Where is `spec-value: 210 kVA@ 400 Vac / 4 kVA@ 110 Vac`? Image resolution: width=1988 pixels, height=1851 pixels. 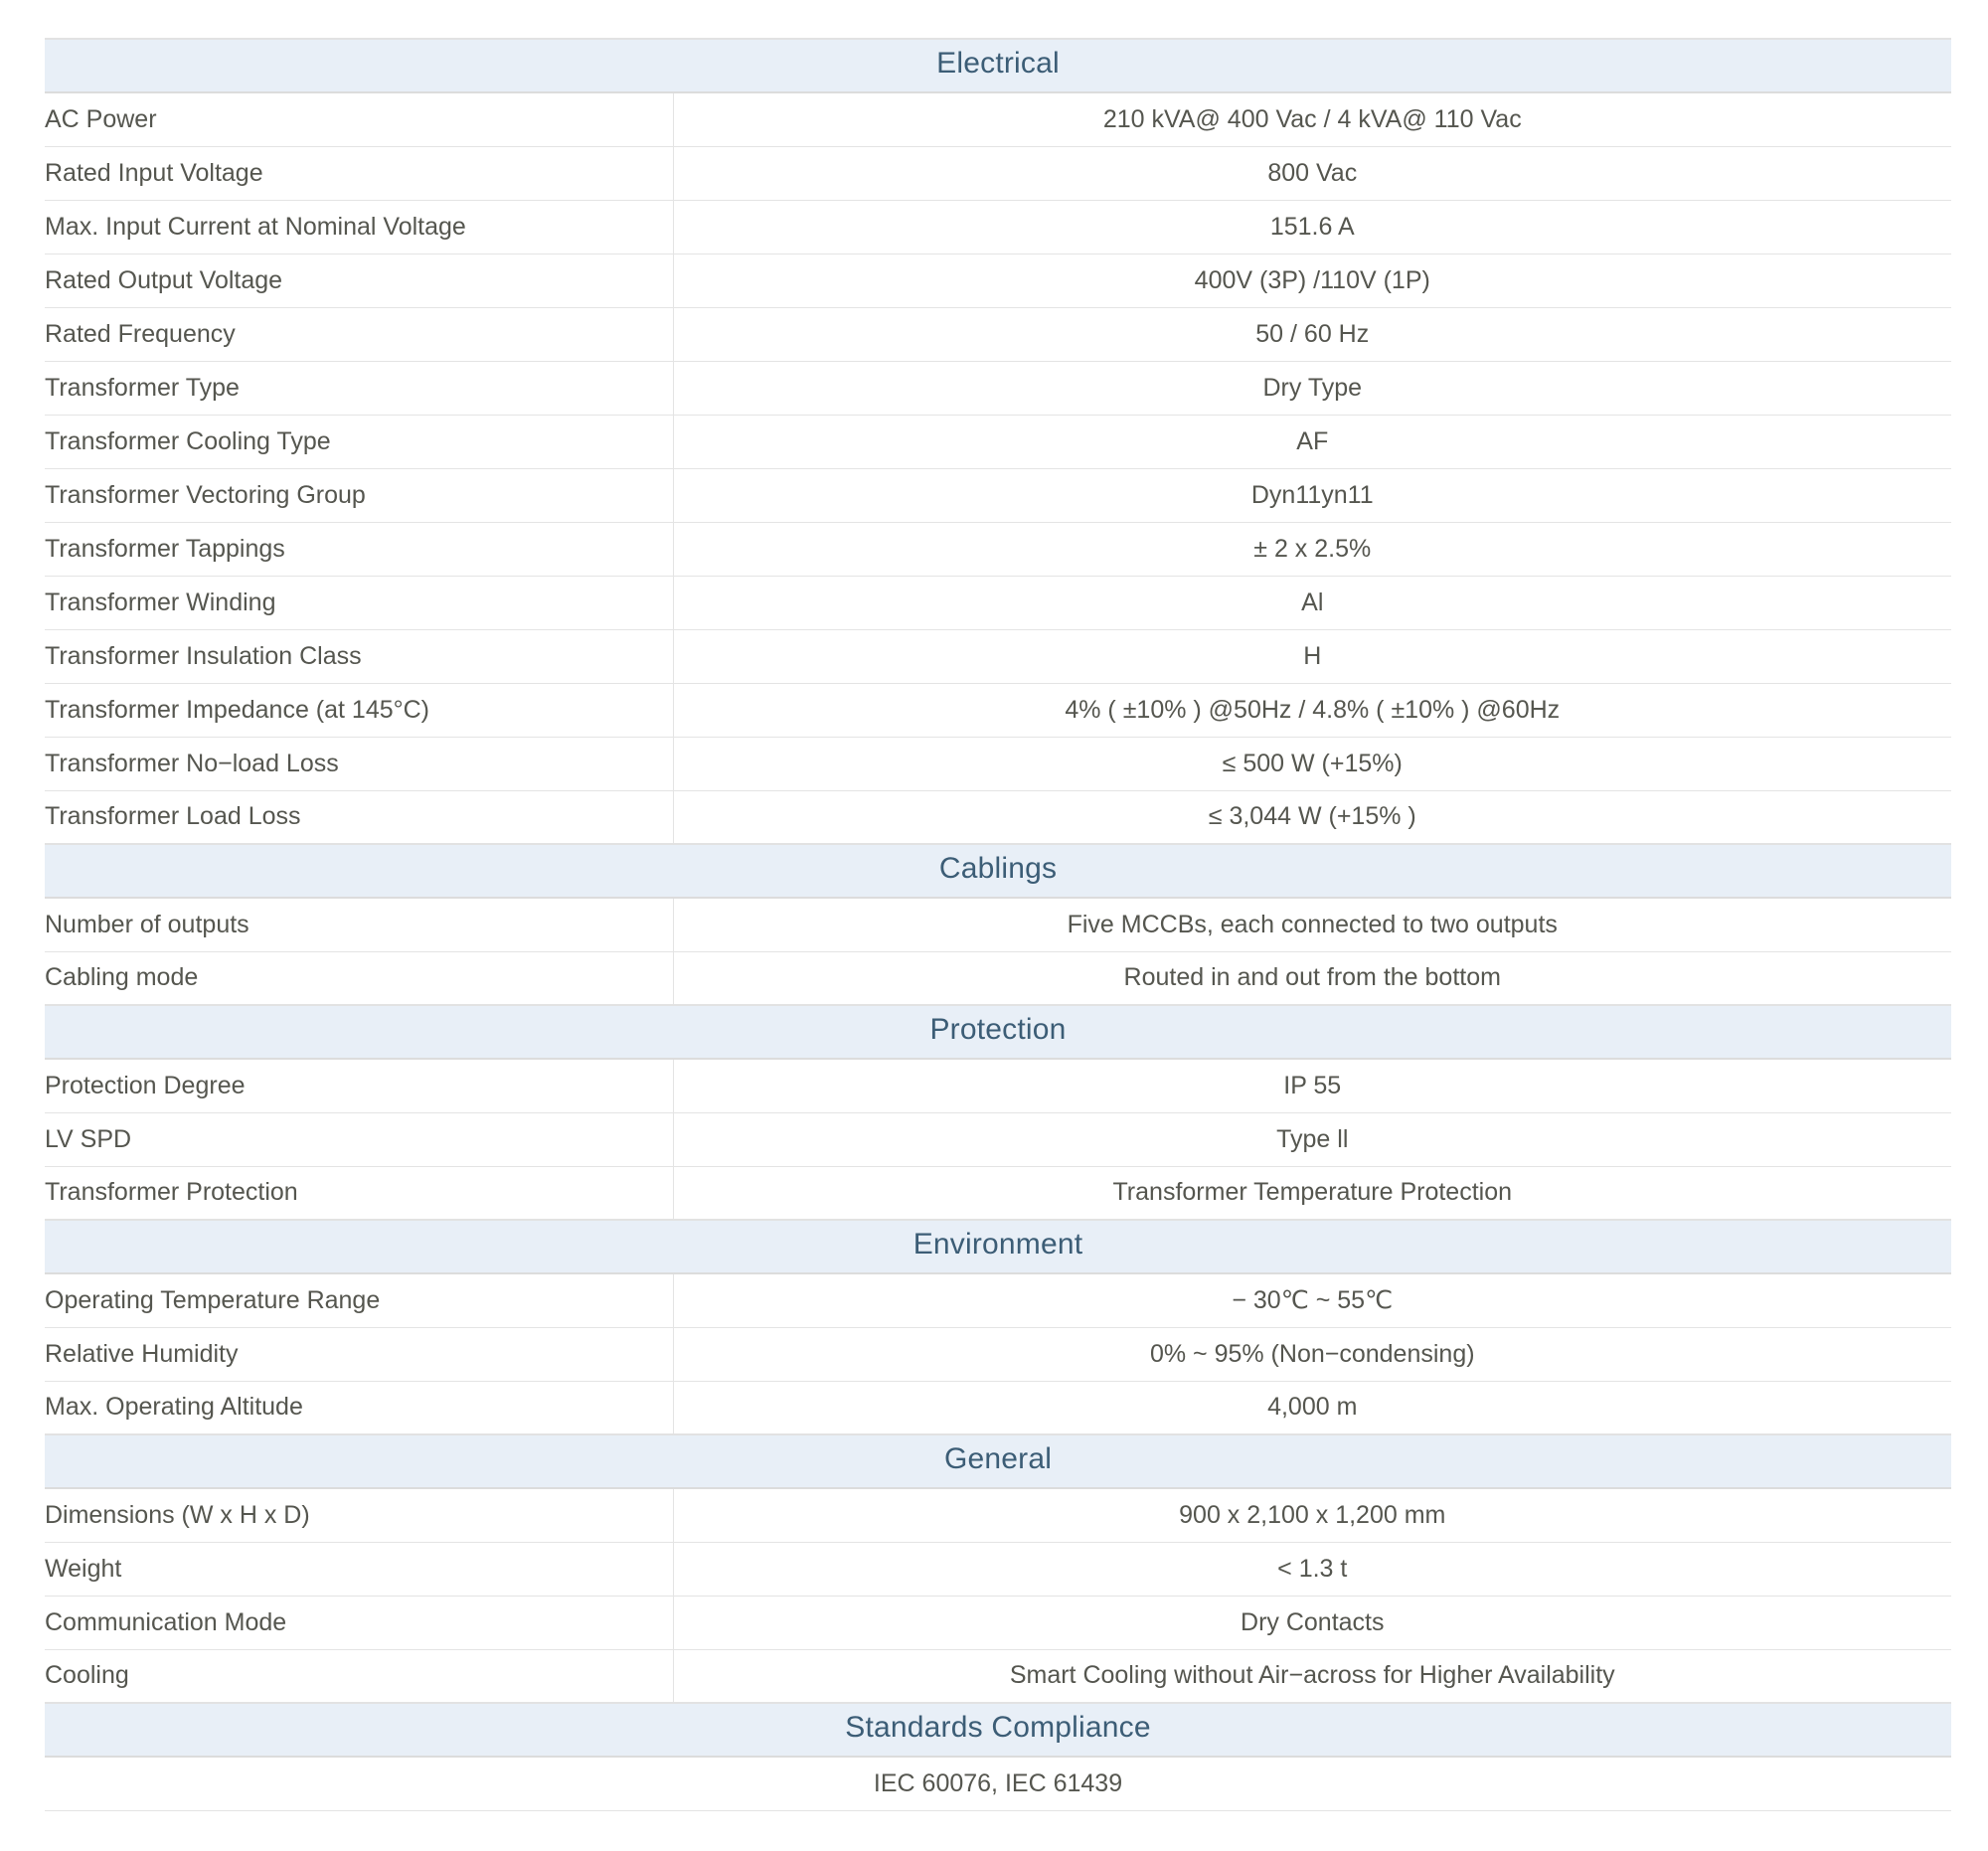
spec-value: 210 kVA@ 400 Vac / 4 kVA@ 110 Vac is located at coordinates (1312, 119).